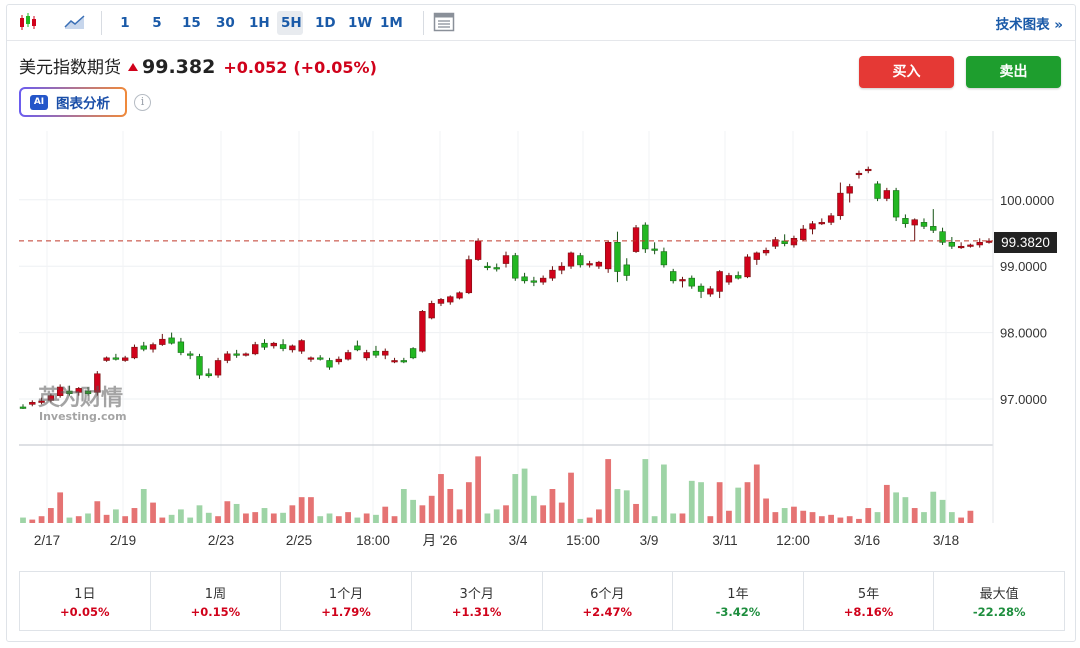 This screenshot has width=1080, height=648. What do you see at coordinates (738, 612) in the screenshot?
I see `performance-change-value: -3.42%` at bounding box center [738, 612].